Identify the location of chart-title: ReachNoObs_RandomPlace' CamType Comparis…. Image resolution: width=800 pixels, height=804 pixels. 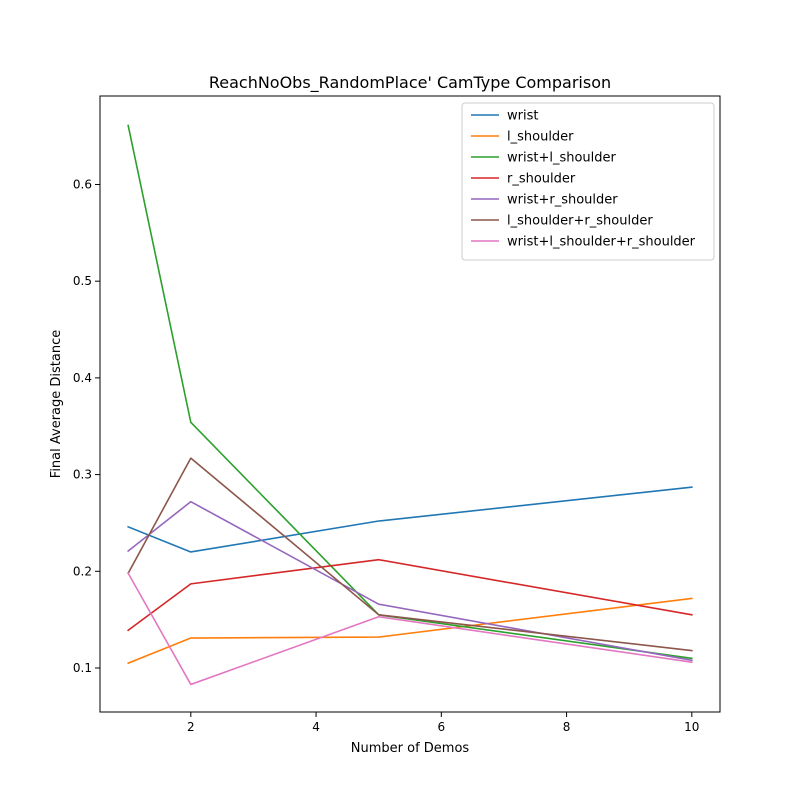
(410, 83).